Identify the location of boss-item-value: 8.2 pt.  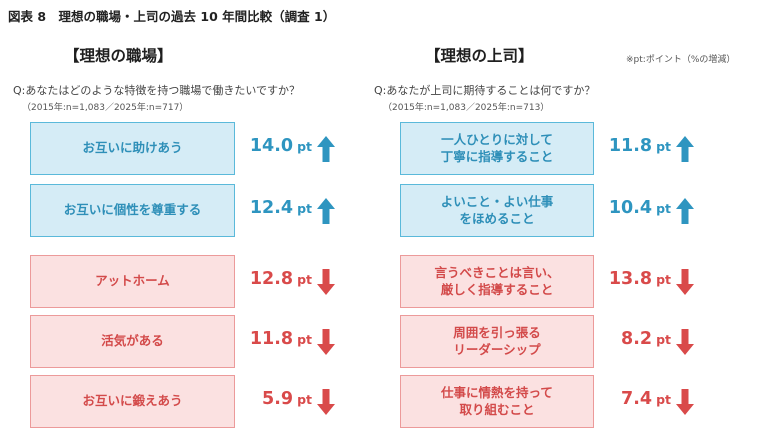
(646, 339).